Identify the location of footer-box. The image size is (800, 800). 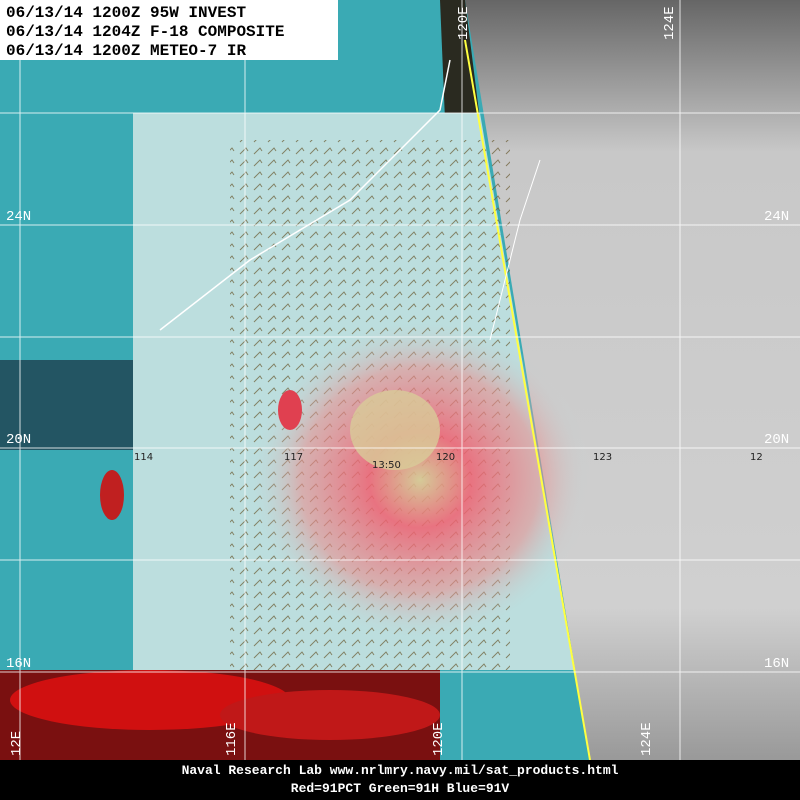
(400, 780).